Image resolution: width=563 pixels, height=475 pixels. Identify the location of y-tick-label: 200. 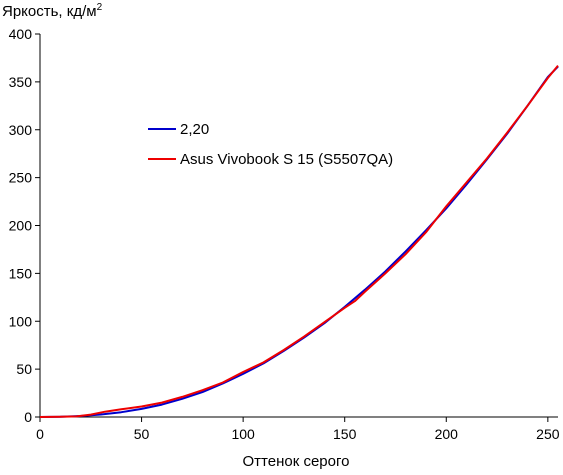
(21, 226).